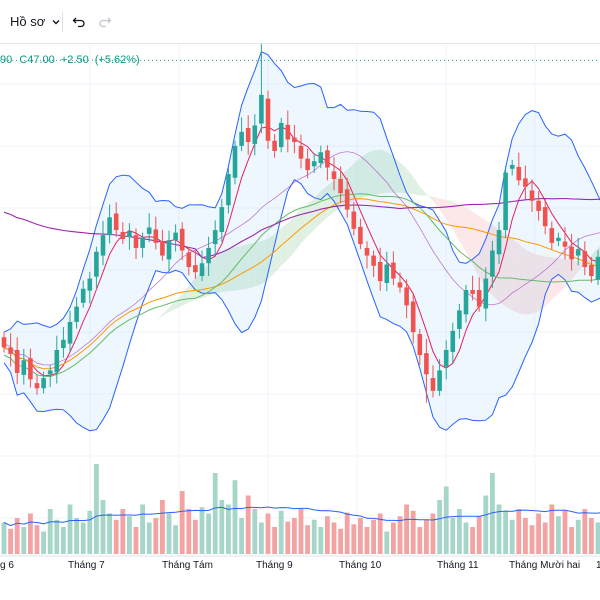  Describe the element at coordinates (117, 60) in the screenshot. I see `legend-change-pct: (+5.62%)` at that location.